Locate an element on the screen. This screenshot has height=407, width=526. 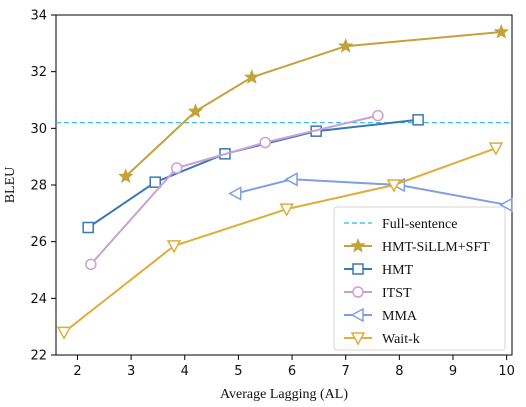
x-tick-label: 7 is located at coordinates (346, 371).